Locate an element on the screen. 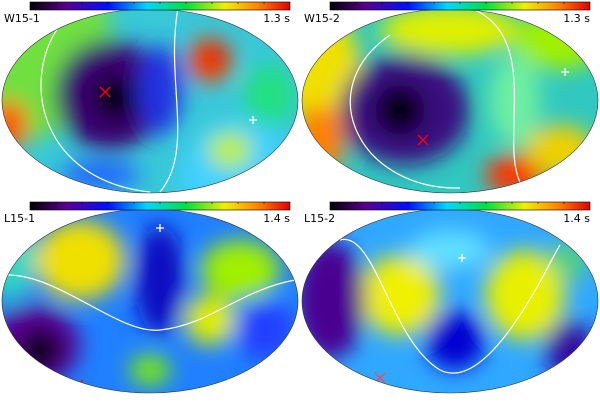  panel-label: L15-1 is located at coordinates (19, 218).